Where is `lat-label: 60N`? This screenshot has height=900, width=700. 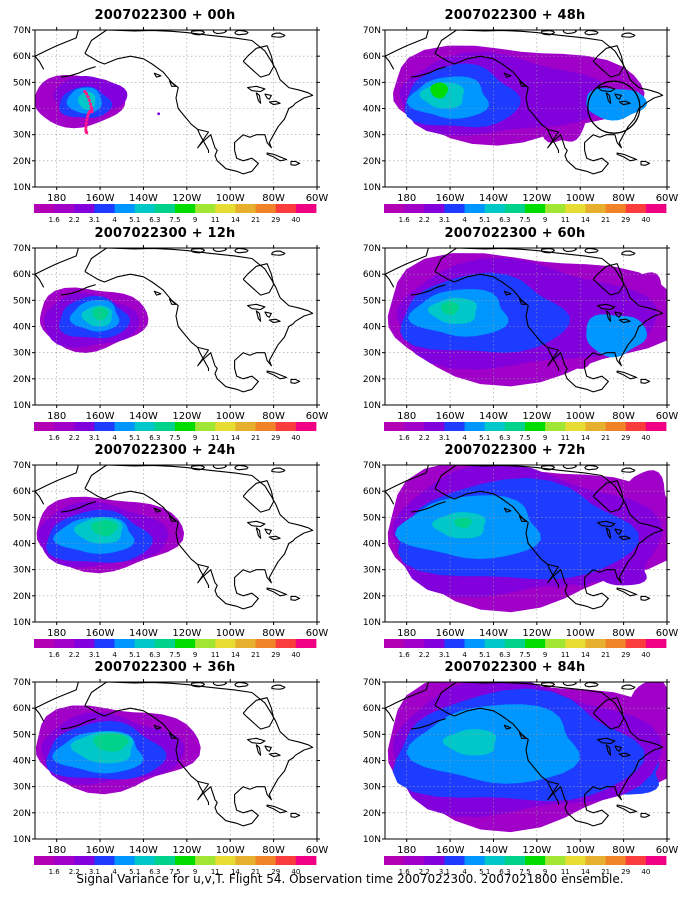
lat-label: 60N is located at coordinates (372, 57).